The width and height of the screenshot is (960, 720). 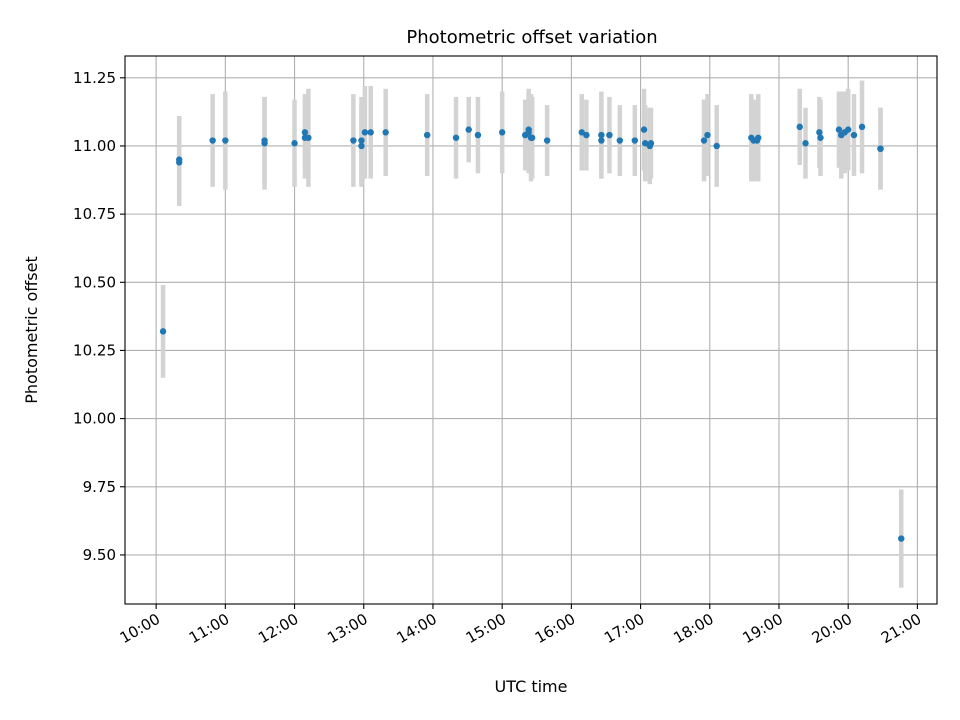 I want to click on y-tick-label: 11.25, so click(x=94, y=78).